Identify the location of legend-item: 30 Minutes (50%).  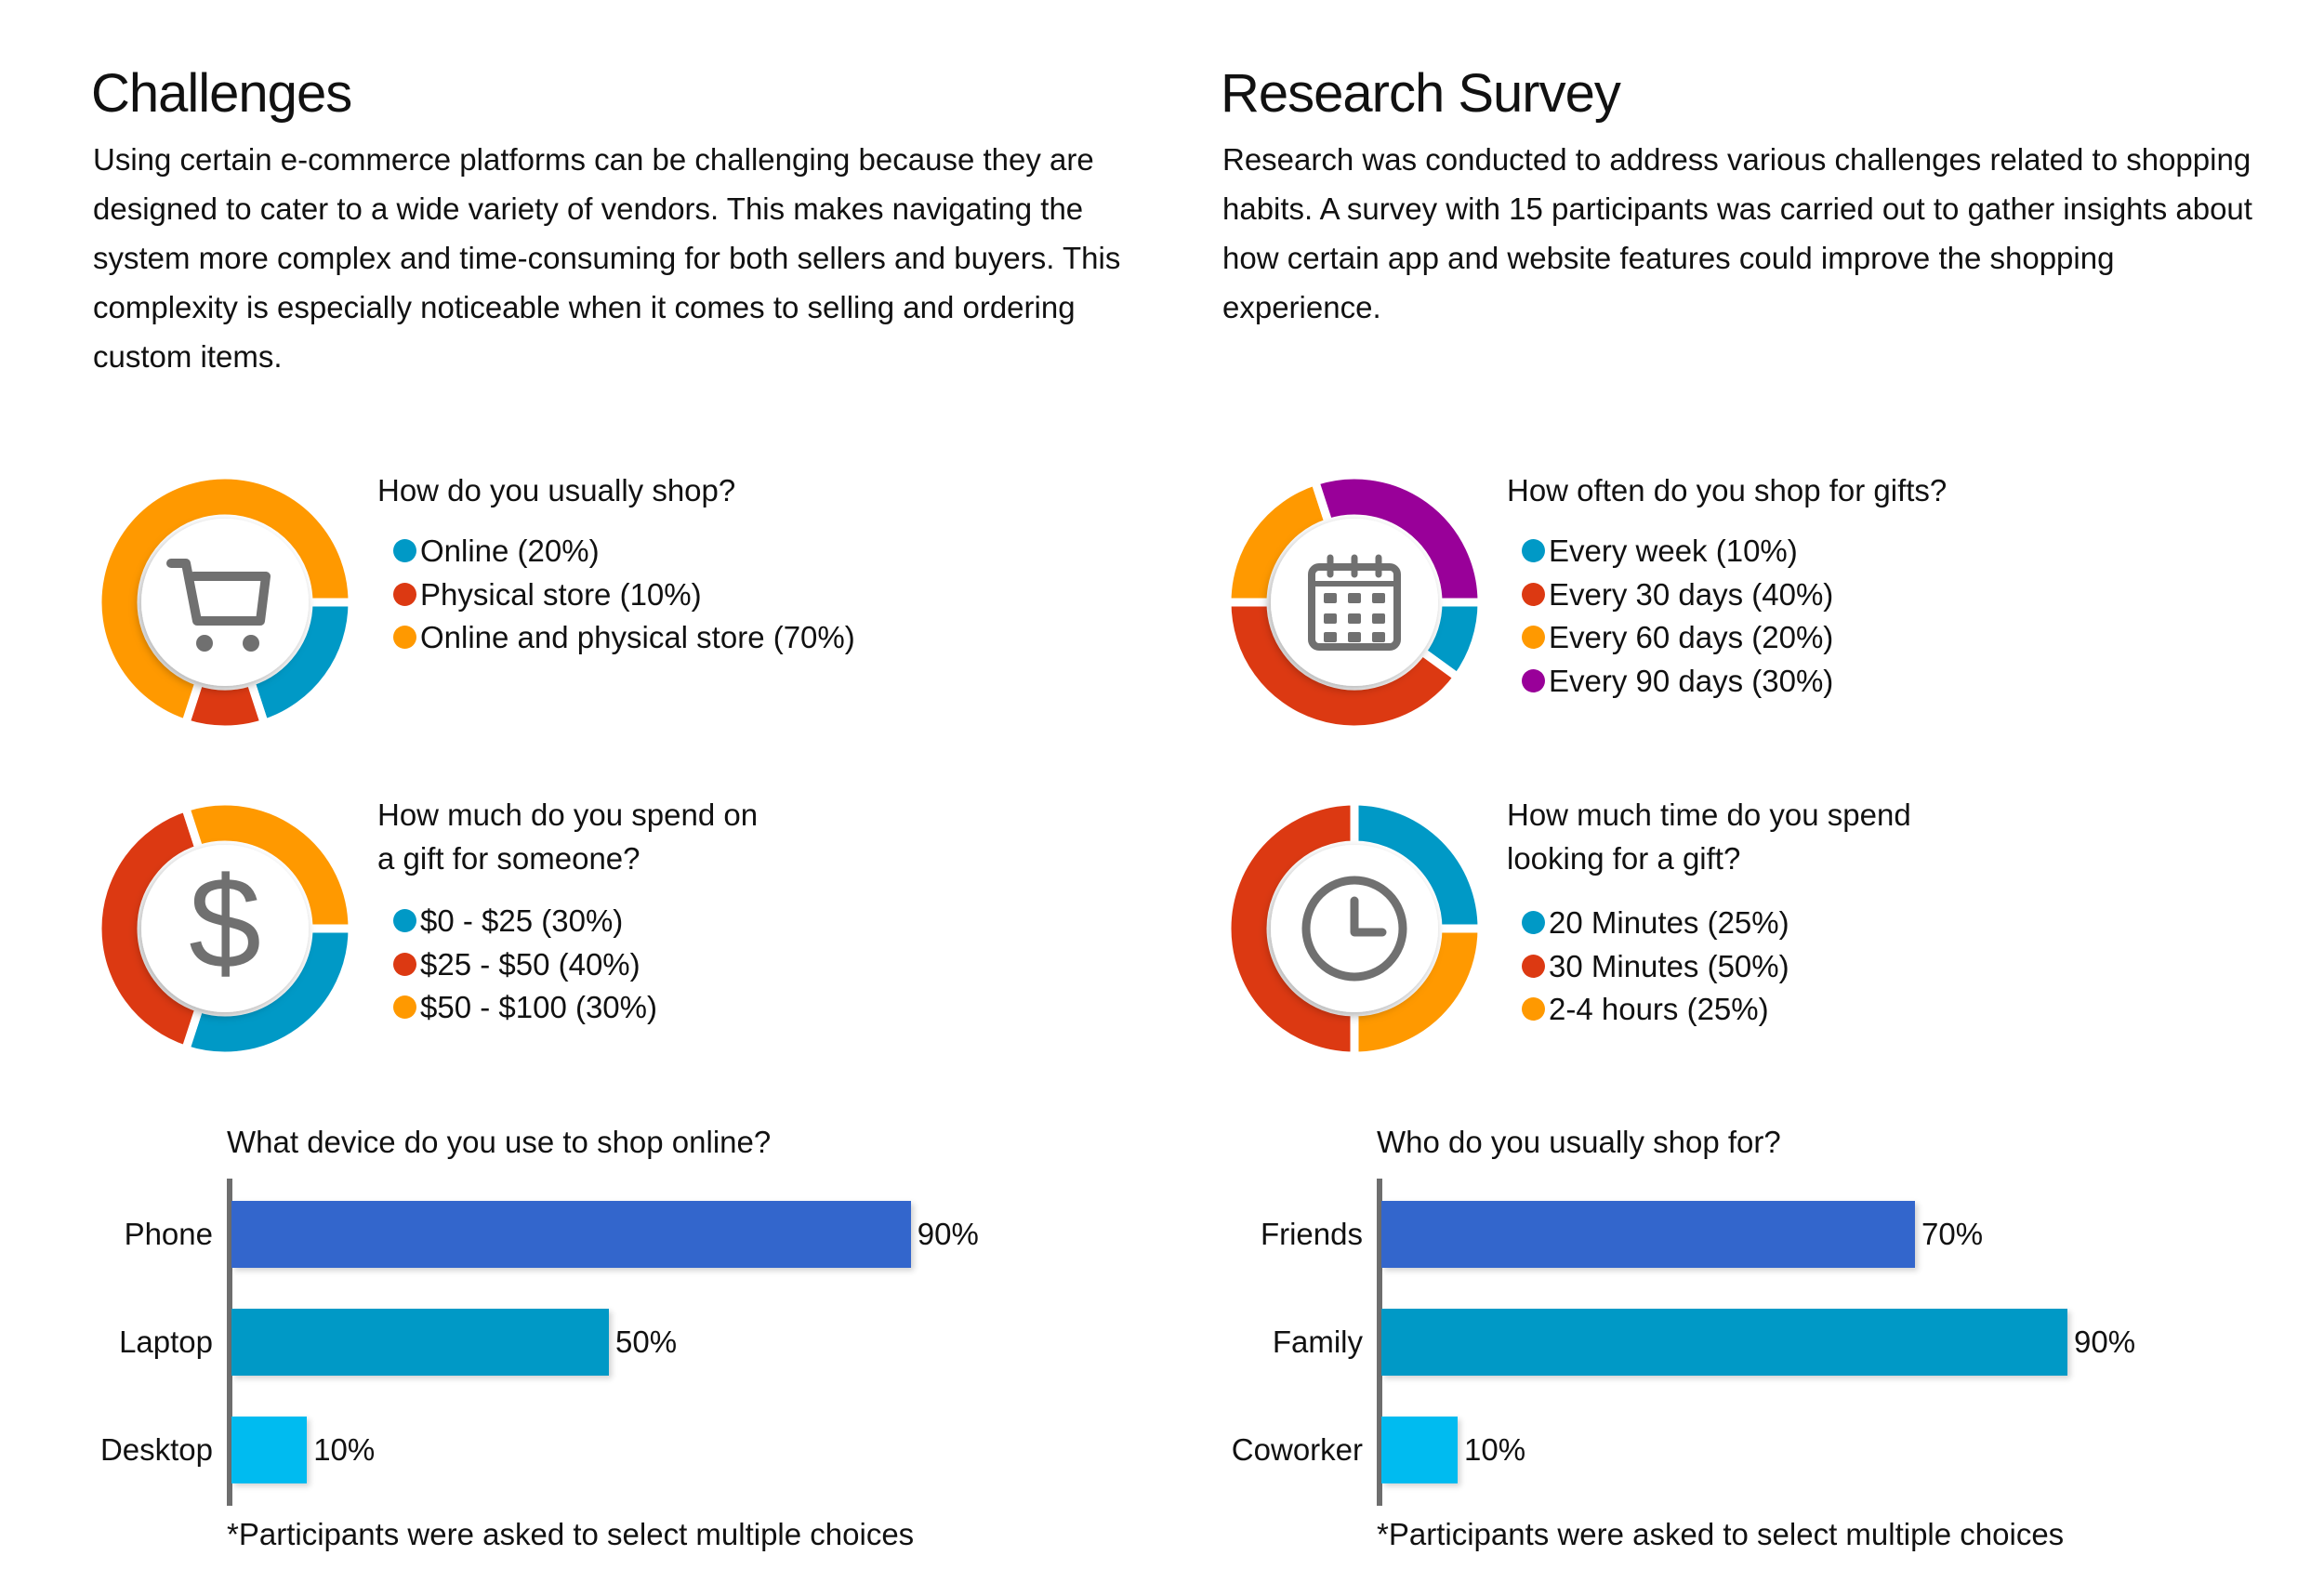
(1655, 966).